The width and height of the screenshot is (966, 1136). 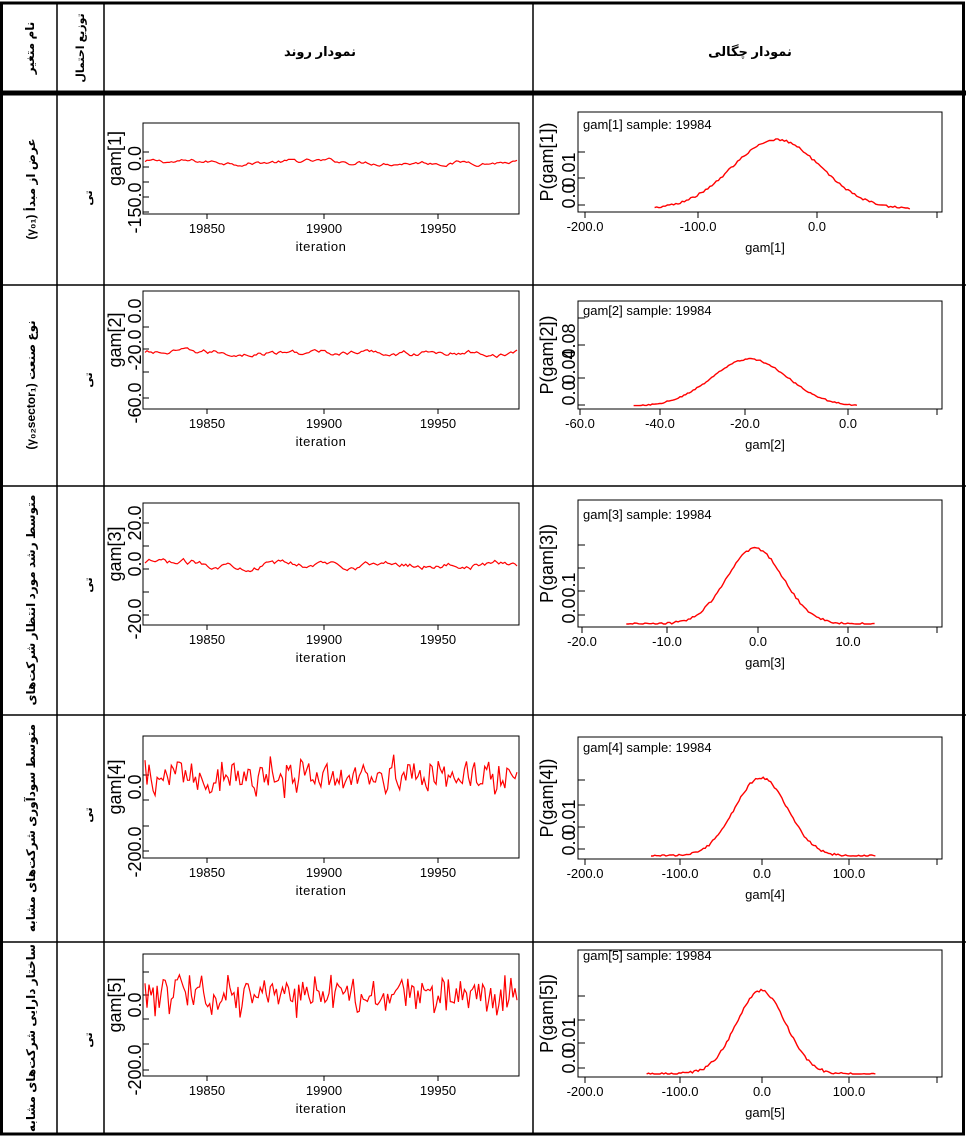 I want to click on density-x-tick-label: 100.0, so click(x=849, y=1091).